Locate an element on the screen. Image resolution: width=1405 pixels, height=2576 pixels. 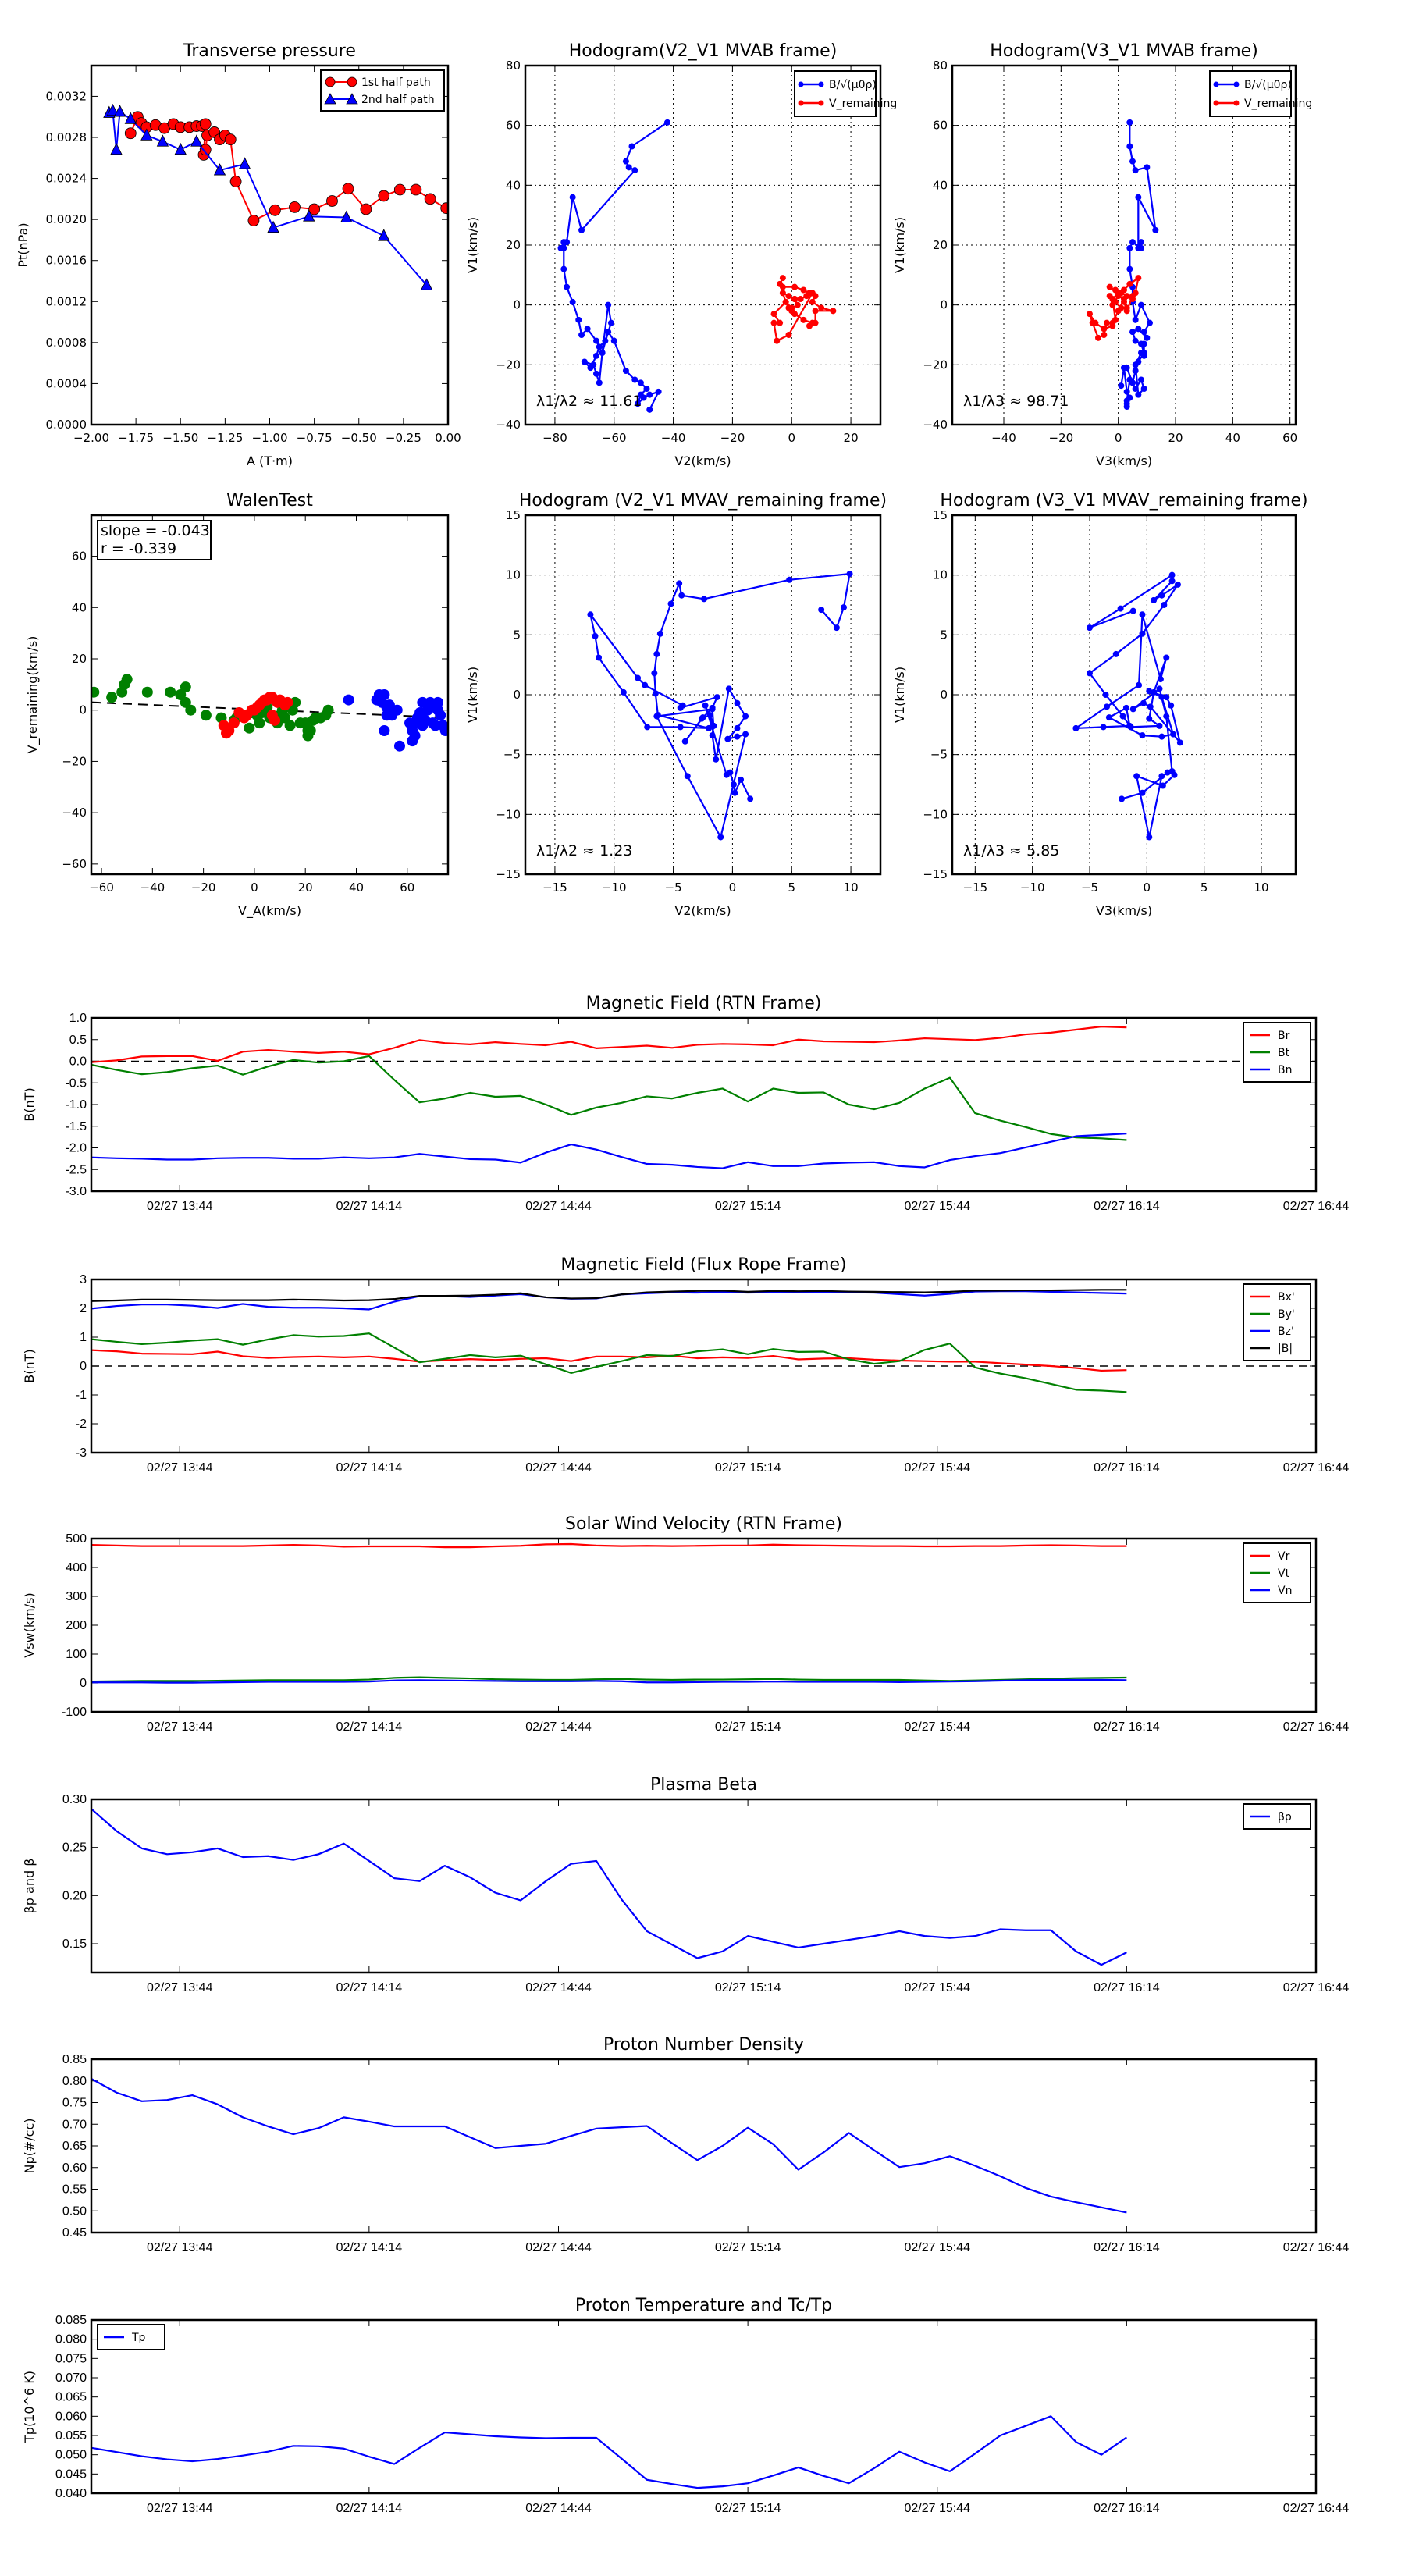
y-axis-label: B(nT) is located at coordinates (30, 1365).